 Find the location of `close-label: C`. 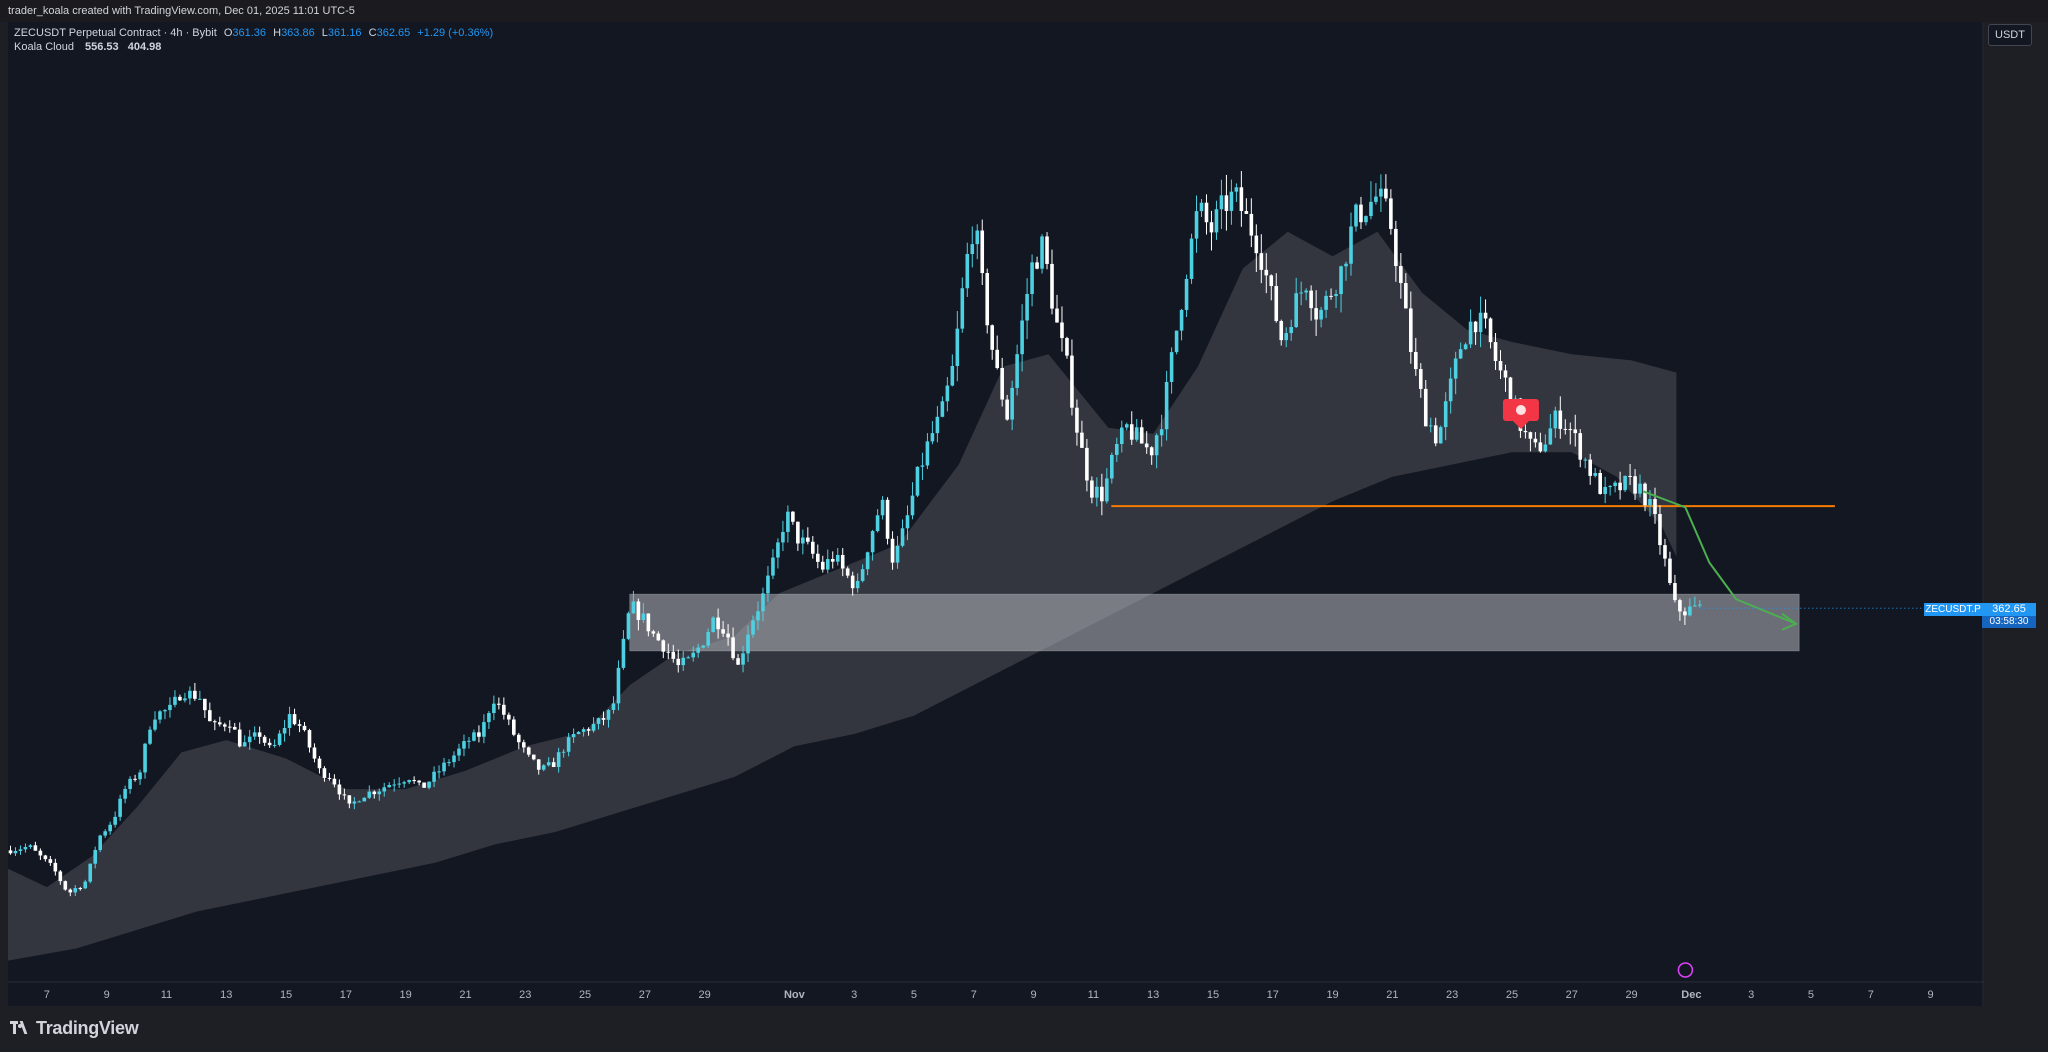

close-label: C is located at coordinates (372, 33).